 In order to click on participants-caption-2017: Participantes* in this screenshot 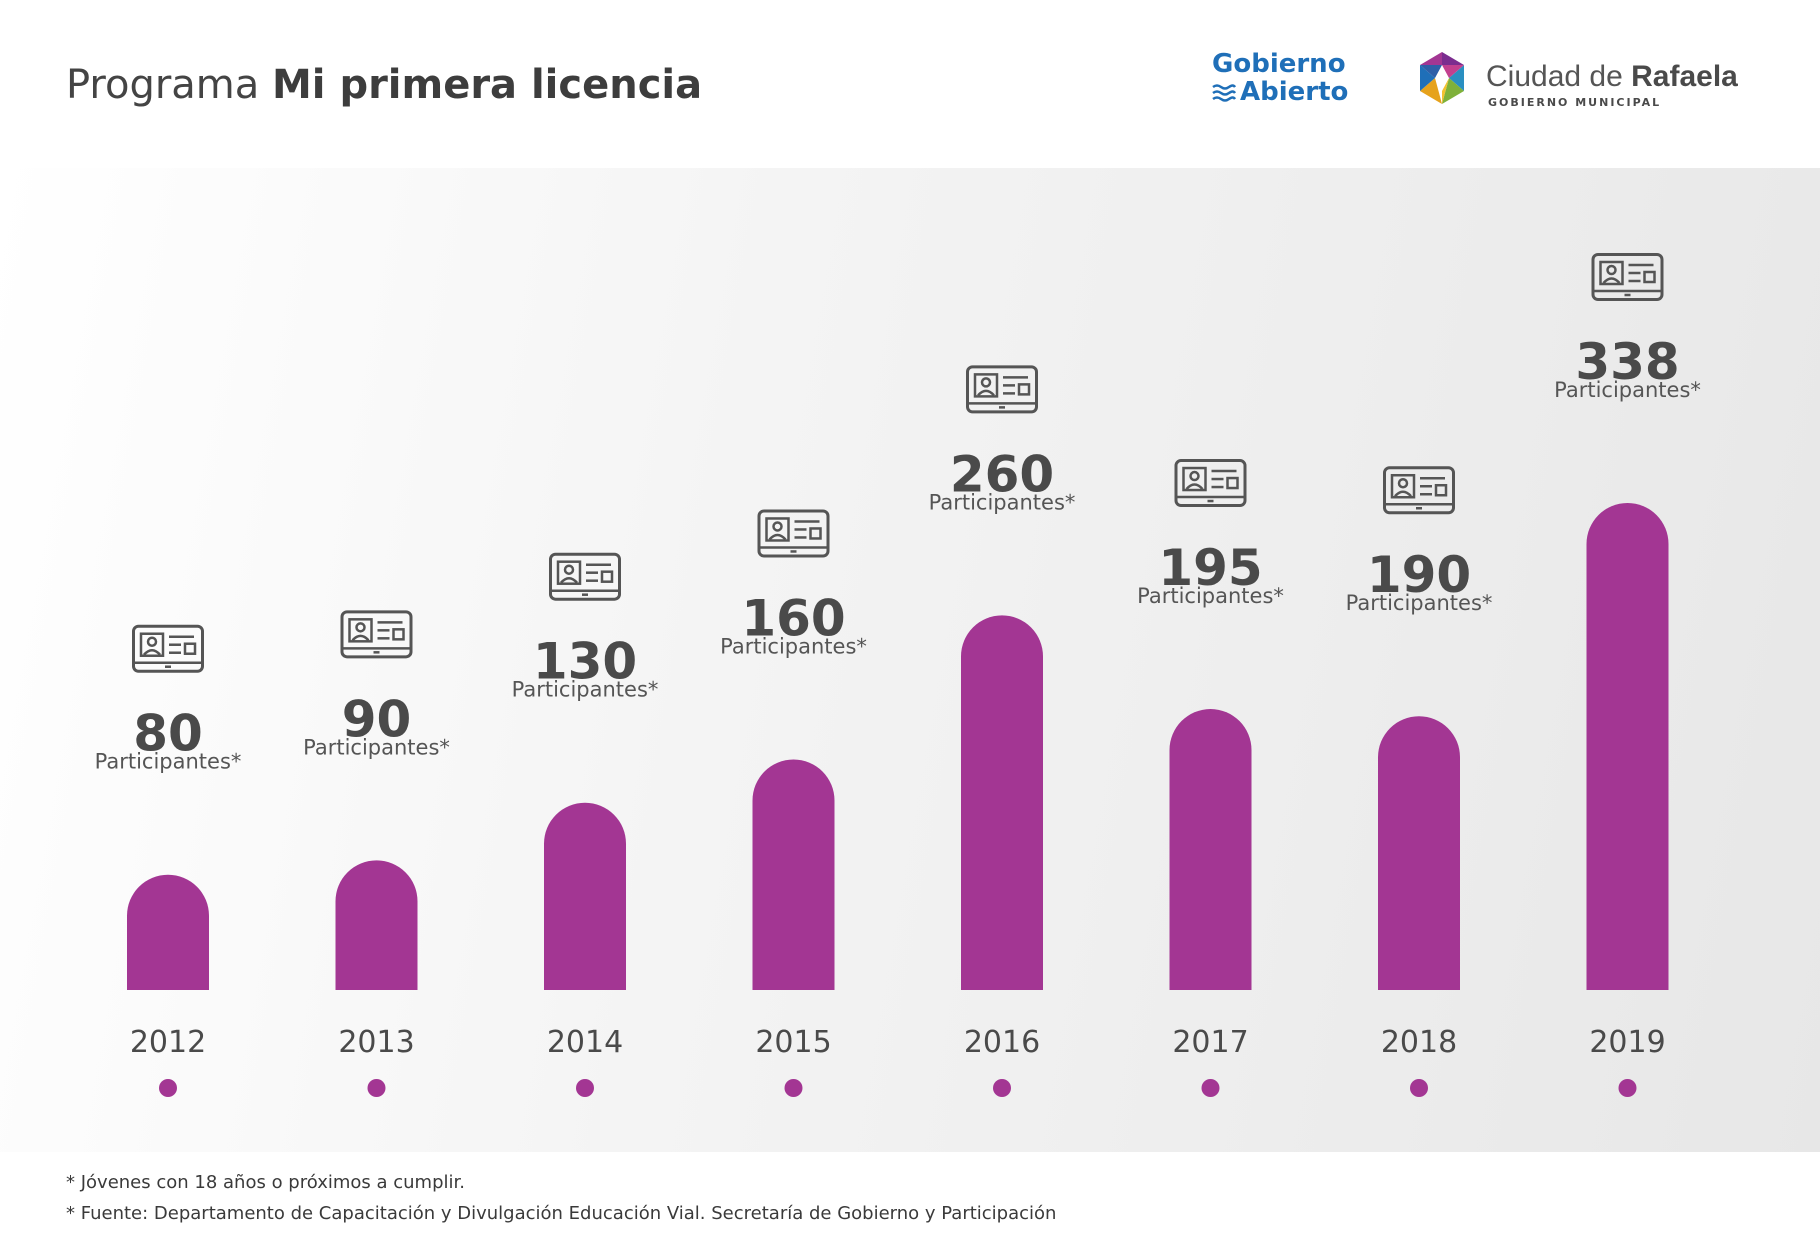, I will do `click(1210, 596)`.